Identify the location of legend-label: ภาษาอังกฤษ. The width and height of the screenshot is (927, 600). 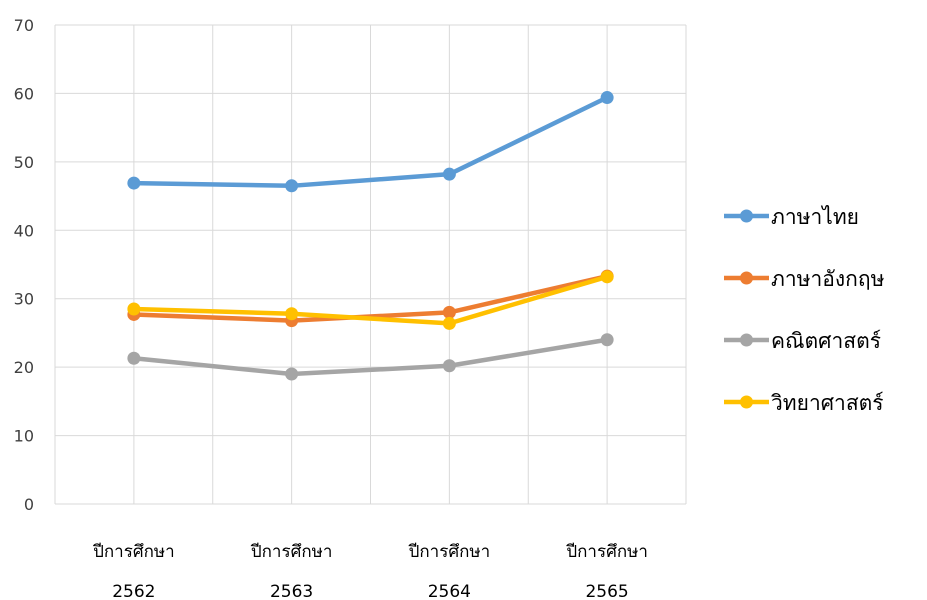
(827, 279).